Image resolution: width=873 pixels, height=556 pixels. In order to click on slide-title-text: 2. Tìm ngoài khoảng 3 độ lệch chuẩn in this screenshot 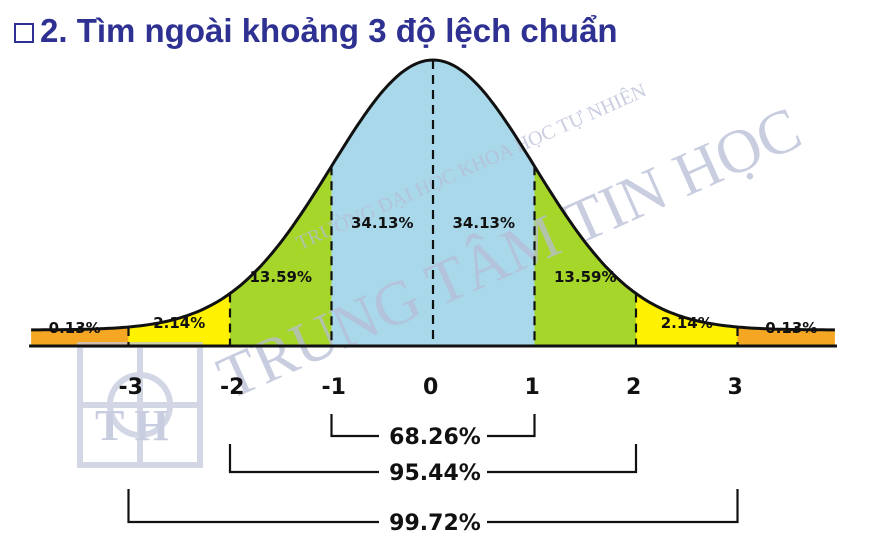, I will do `click(329, 30)`.